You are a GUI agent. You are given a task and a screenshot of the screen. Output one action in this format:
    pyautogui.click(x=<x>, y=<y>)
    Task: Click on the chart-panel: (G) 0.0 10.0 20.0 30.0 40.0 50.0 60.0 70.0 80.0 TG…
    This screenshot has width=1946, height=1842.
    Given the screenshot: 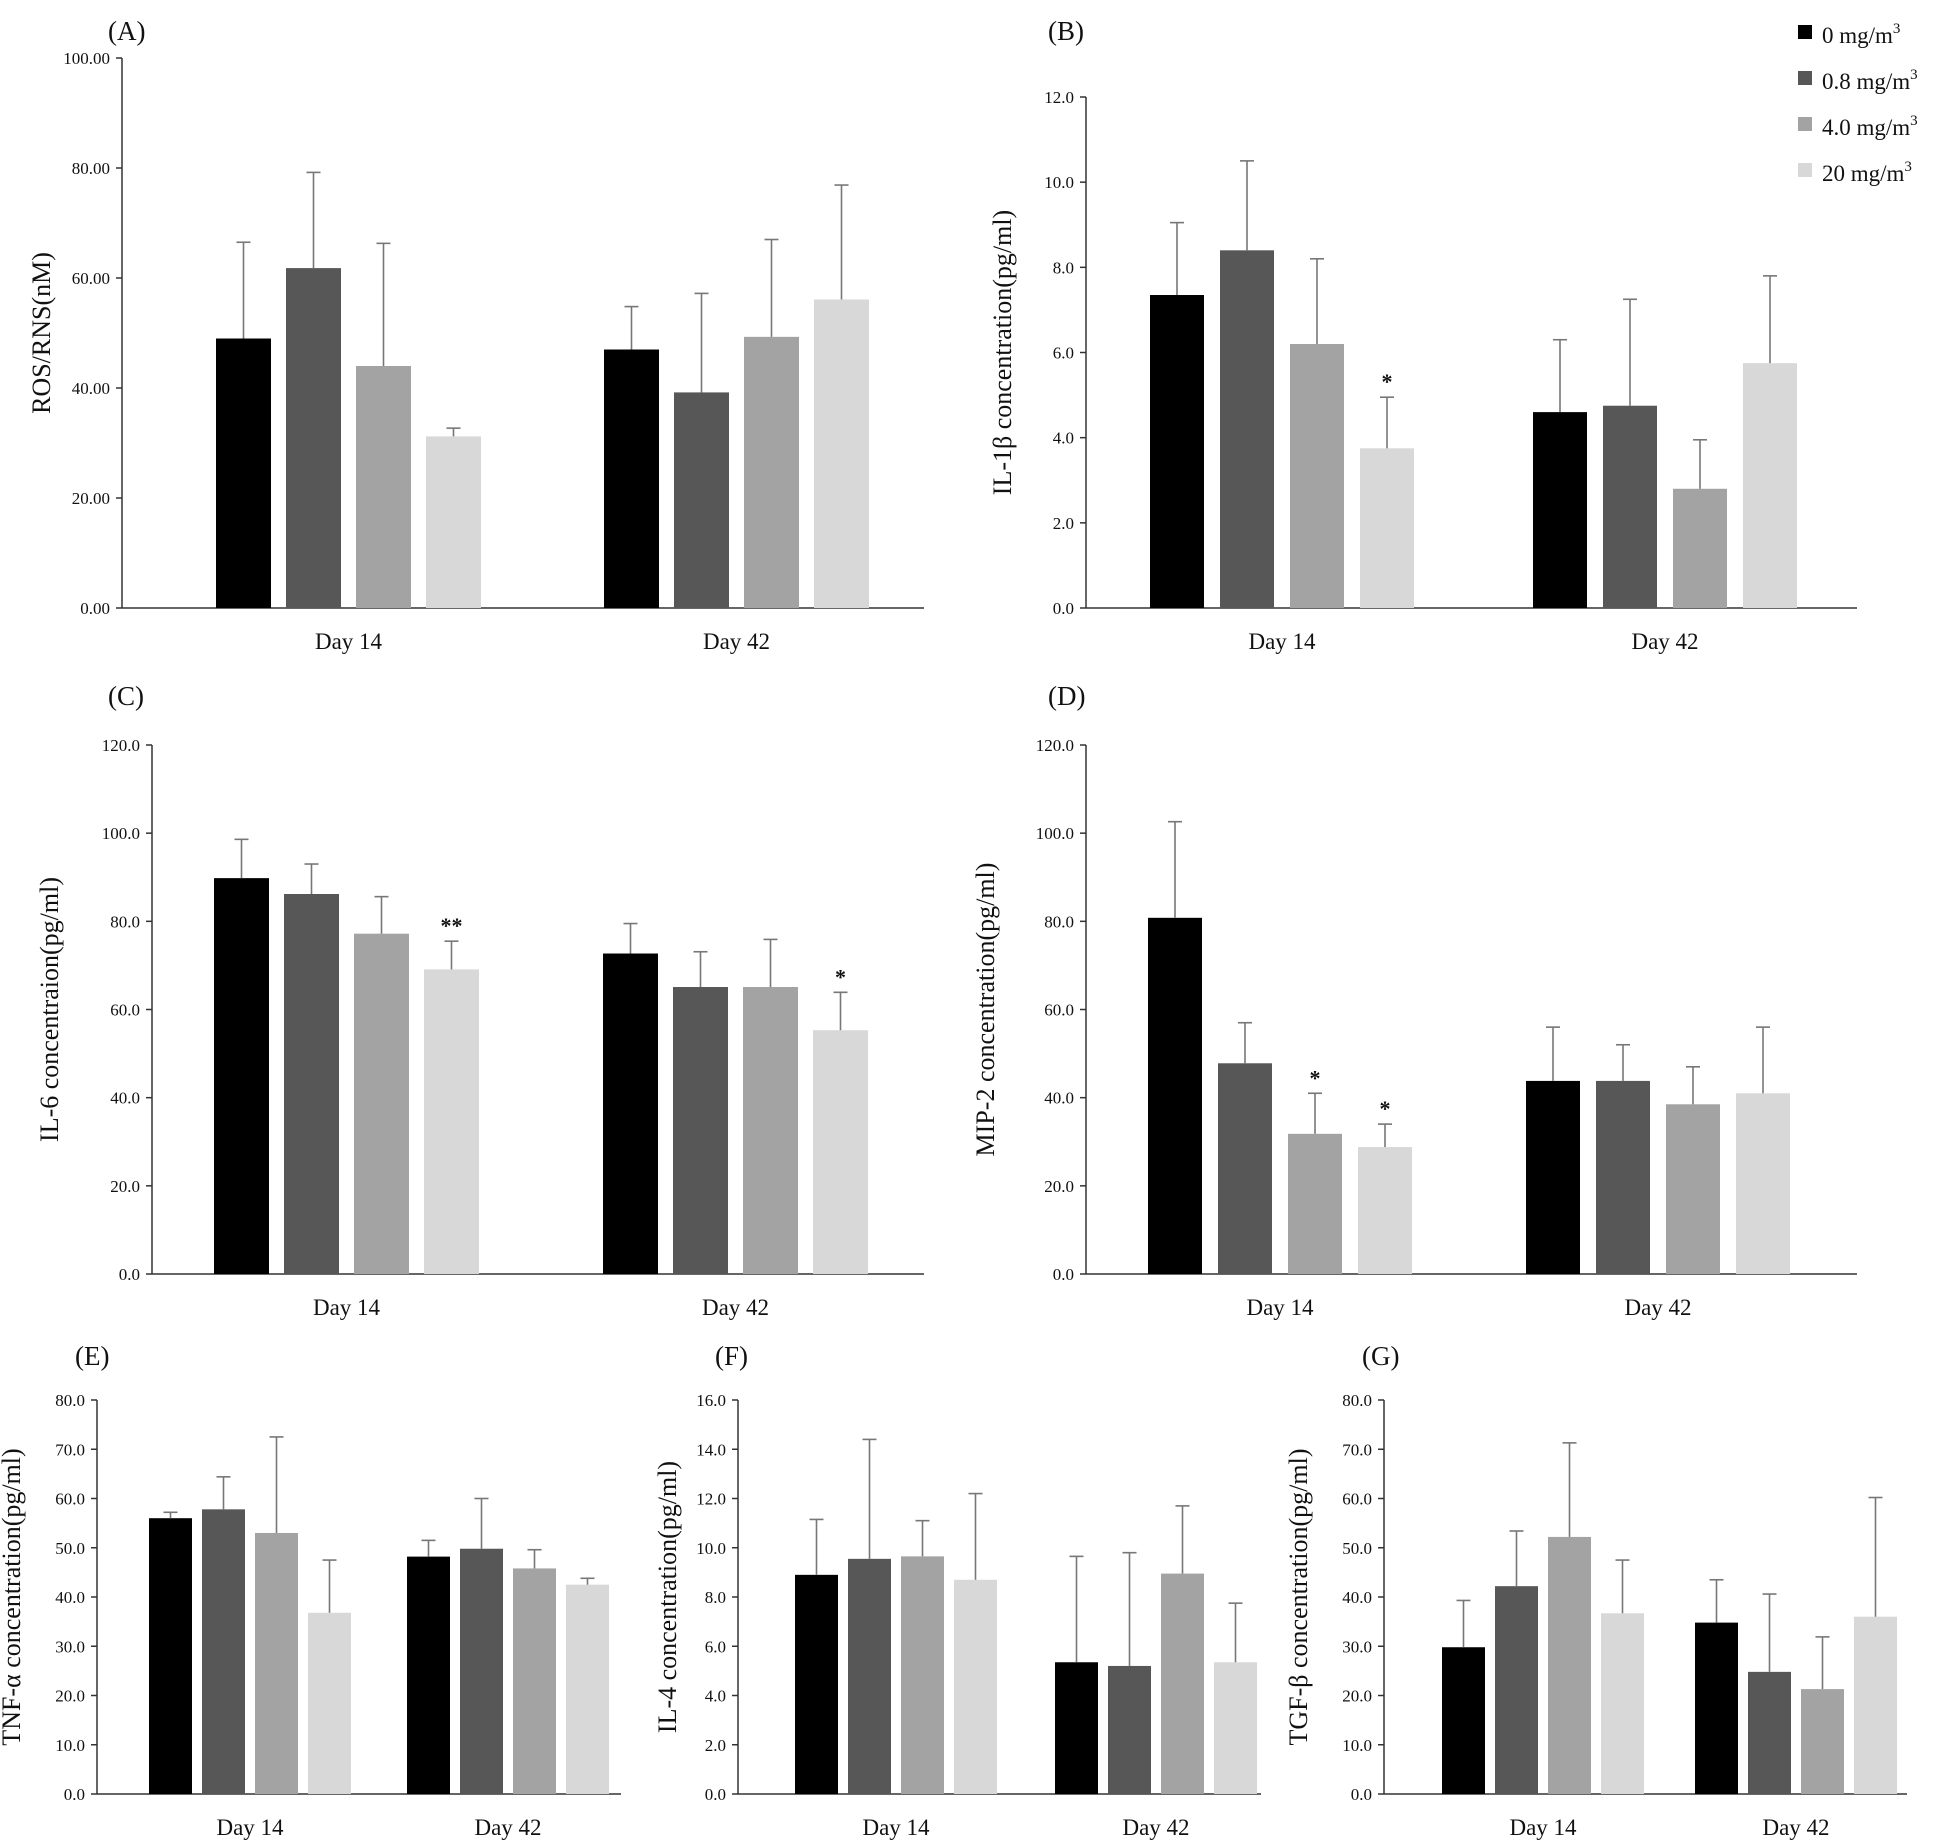 What is the action you would take?
    pyautogui.click(x=1595, y=1590)
    